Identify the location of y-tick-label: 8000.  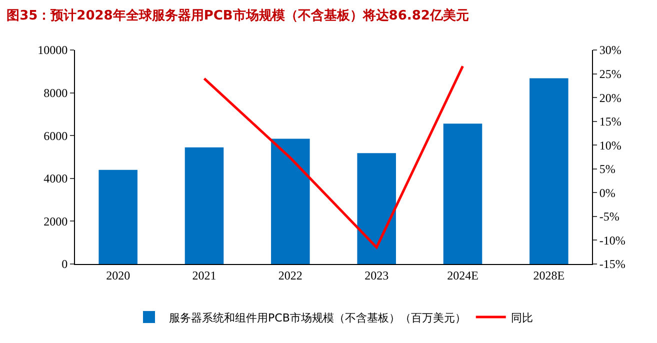
(56, 93).